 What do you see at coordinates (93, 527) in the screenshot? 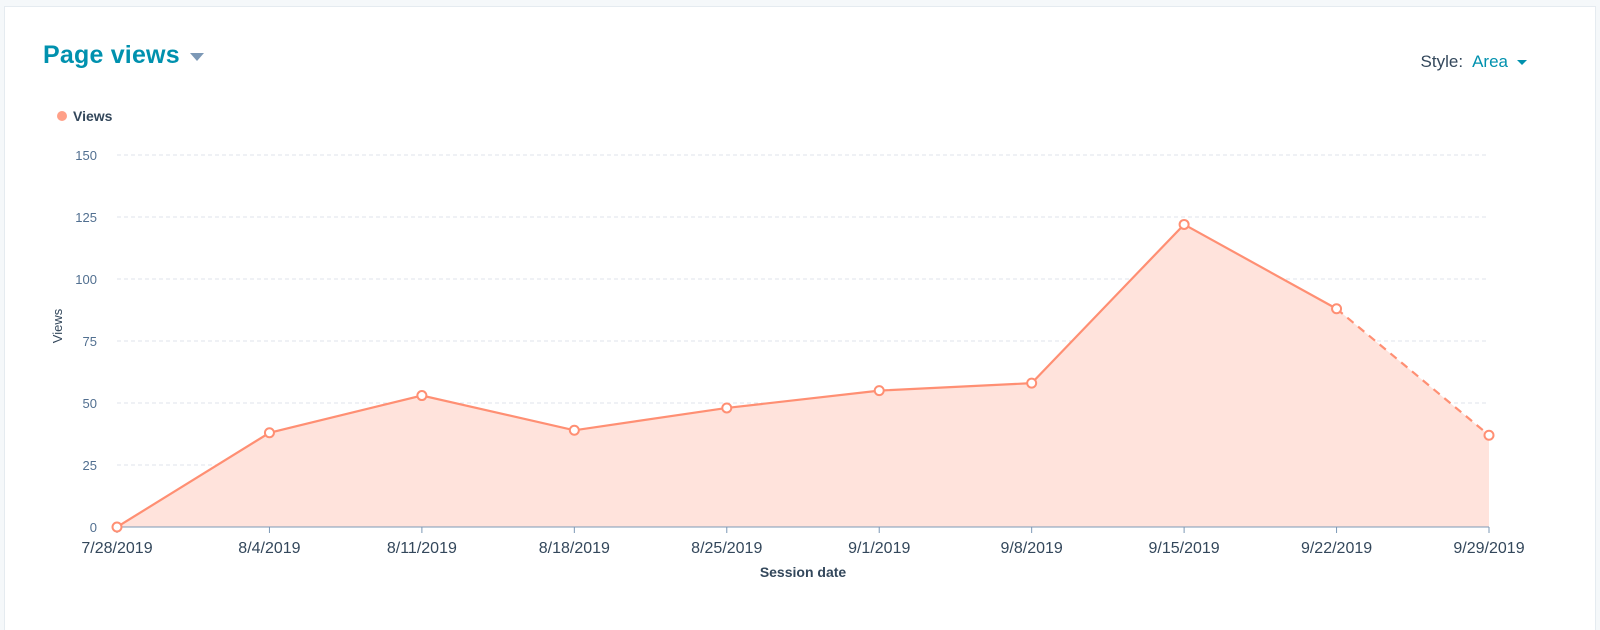
I see `y-tick-label: 0` at bounding box center [93, 527].